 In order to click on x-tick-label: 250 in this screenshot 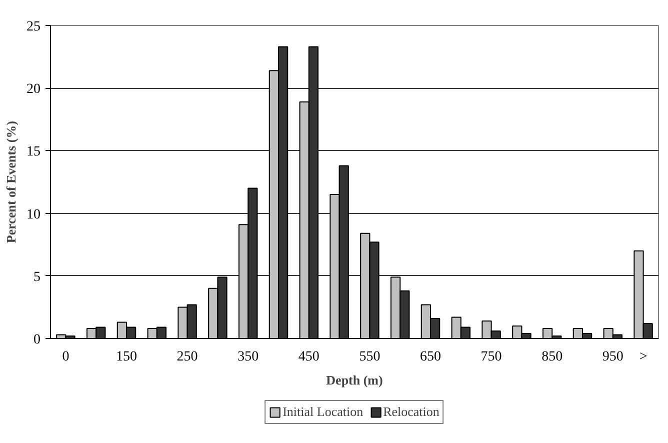, I will do `click(187, 357)`.